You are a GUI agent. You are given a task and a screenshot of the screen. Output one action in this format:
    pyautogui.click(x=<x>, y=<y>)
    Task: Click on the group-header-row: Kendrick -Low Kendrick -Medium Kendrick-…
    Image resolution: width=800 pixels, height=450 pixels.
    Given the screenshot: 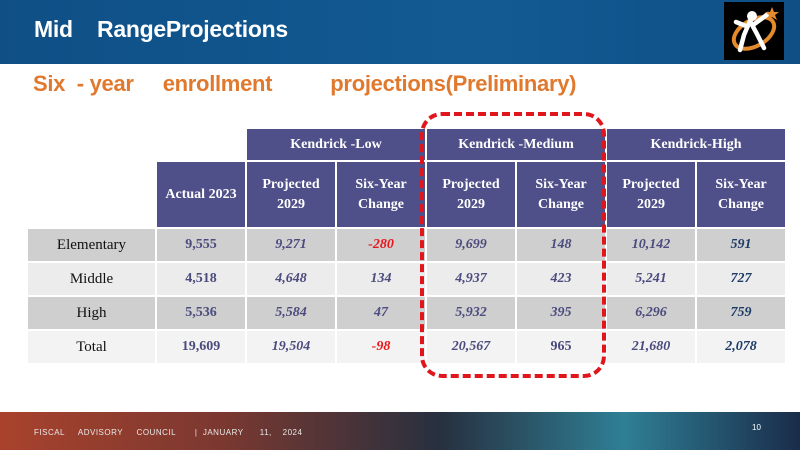 What is the action you would take?
    pyautogui.click(x=406, y=144)
    